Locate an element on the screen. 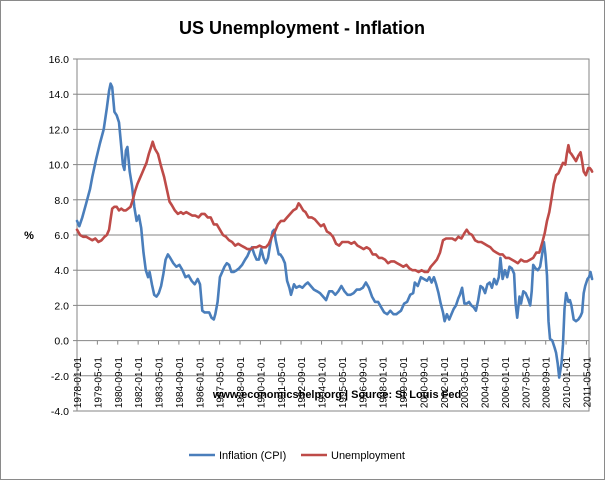  x-tick-label: 2010-01-01 is located at coordinates (567, 383).